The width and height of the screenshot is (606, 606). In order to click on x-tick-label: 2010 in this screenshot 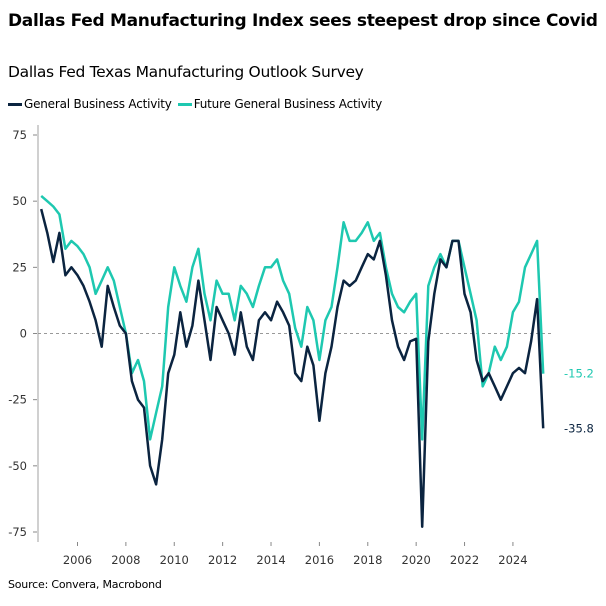, I will do `click(174, 560)`.